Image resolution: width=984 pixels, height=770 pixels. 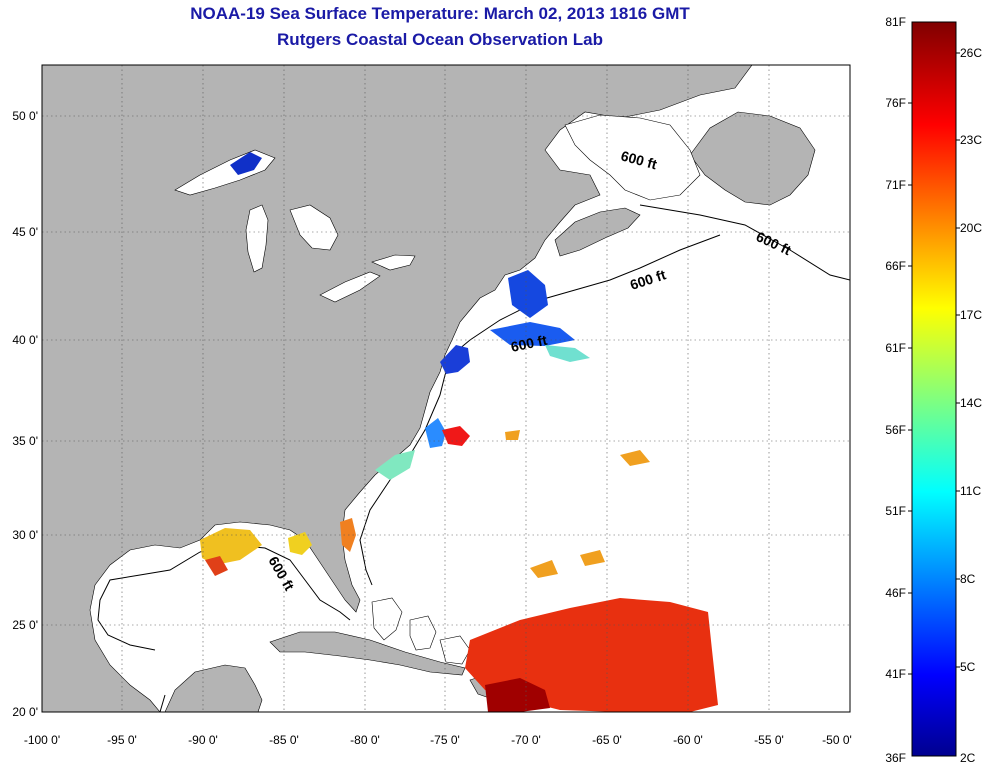 What do you see at coordinates (607, 740) in the screenshot?
I see `lon-tick: -65 0'` at bounding box center [607, 740].